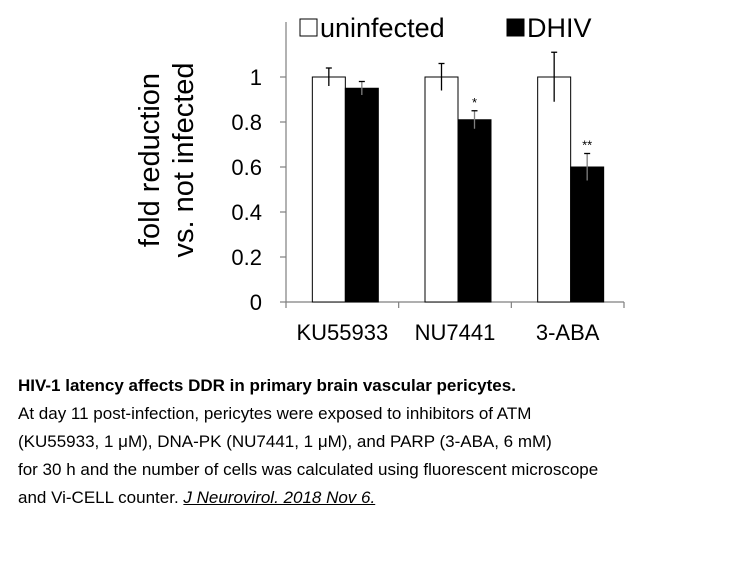 Image resolution: width=756 pixels, height=567 pixels. I want to click on significance-annotation: **, so click(587, 145).